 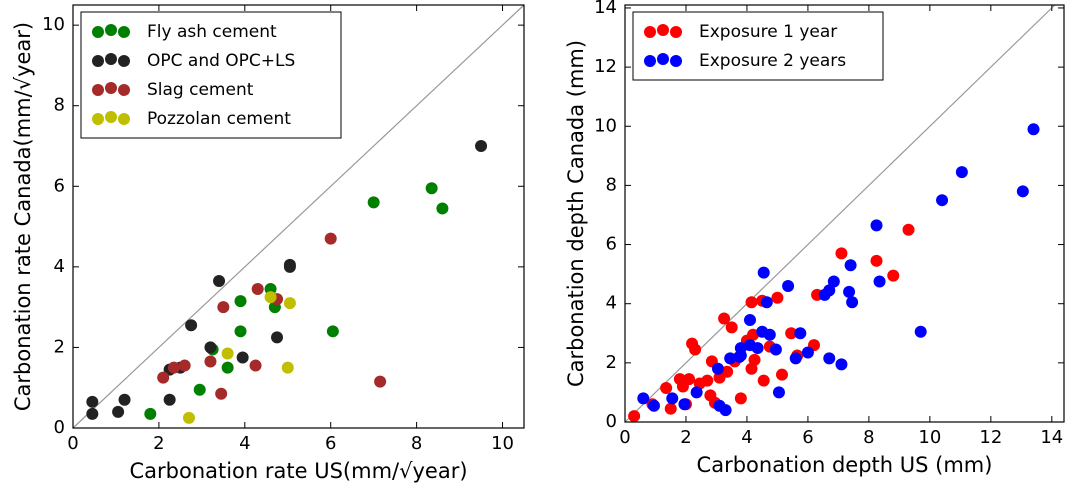 What do you see at coordinates (772, 61) in the screenshot?
I see `legend-label: Exposure 2 years` at bounding box center [772, 61].